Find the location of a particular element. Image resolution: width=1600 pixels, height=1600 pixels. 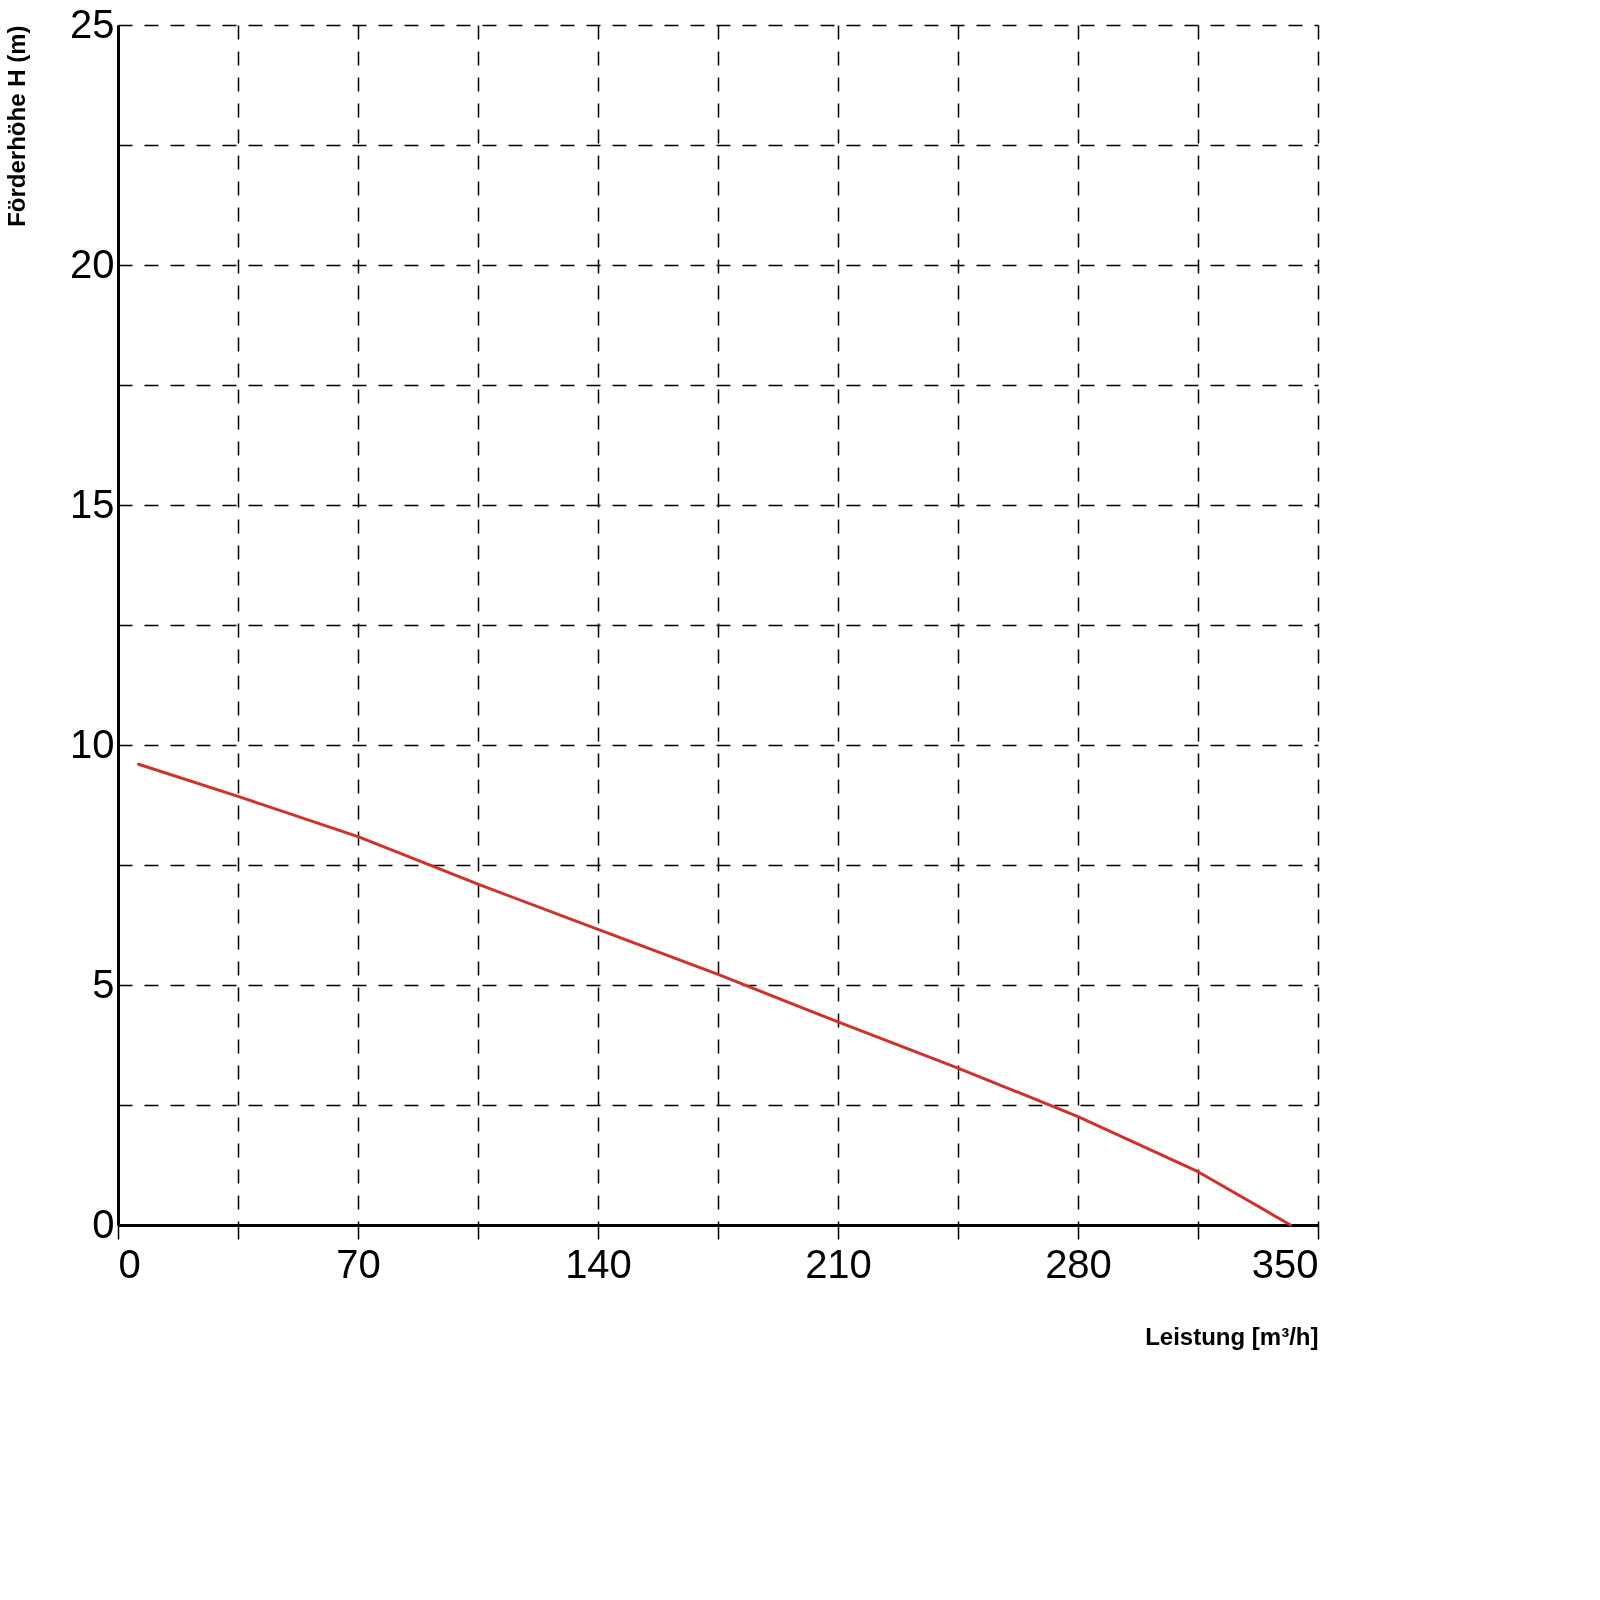

x-tick-label: 350 is located at coordinates (1285, 1263).